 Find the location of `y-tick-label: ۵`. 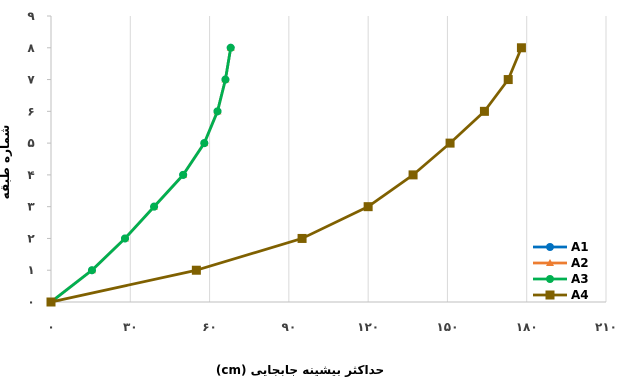

y-tick-label: ۵ is located at coordinates (30, 143).